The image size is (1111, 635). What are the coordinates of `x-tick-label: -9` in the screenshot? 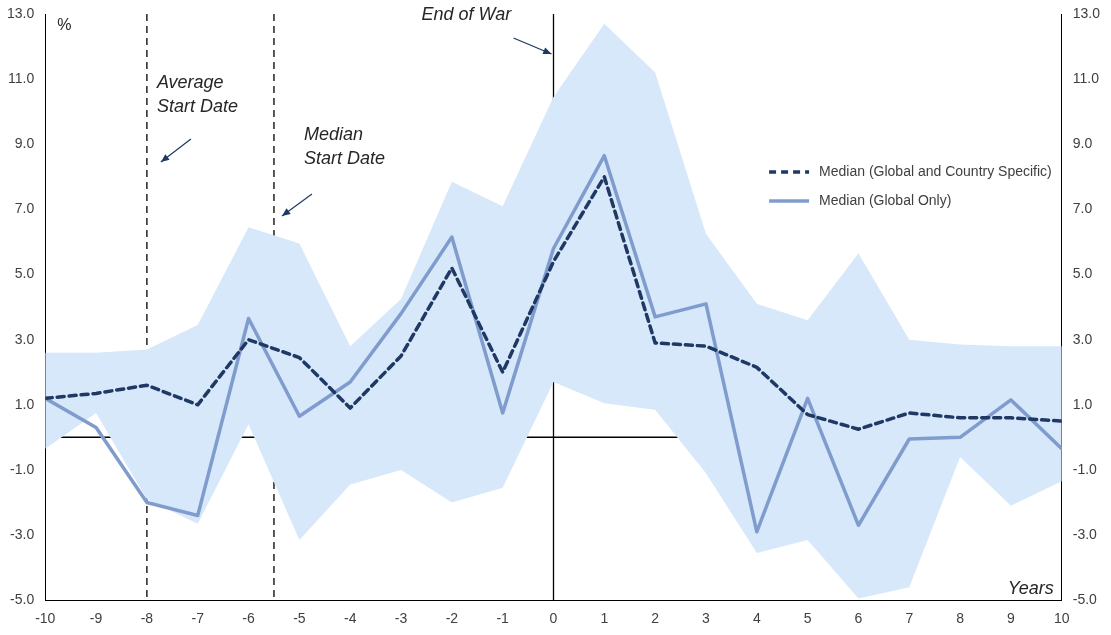 It's located at (96, 618).